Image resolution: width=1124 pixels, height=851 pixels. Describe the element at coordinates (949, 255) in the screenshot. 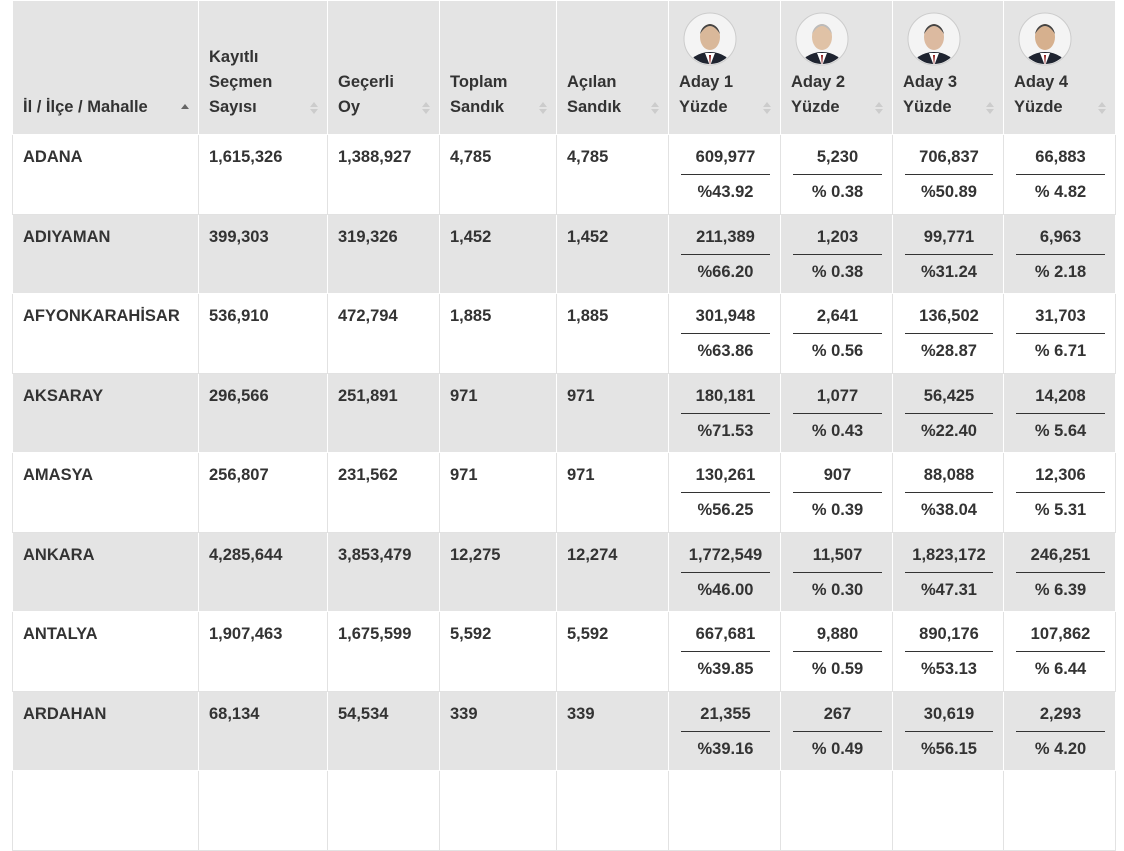

I see `candidate-result: 99,771 %31.24` at that location.